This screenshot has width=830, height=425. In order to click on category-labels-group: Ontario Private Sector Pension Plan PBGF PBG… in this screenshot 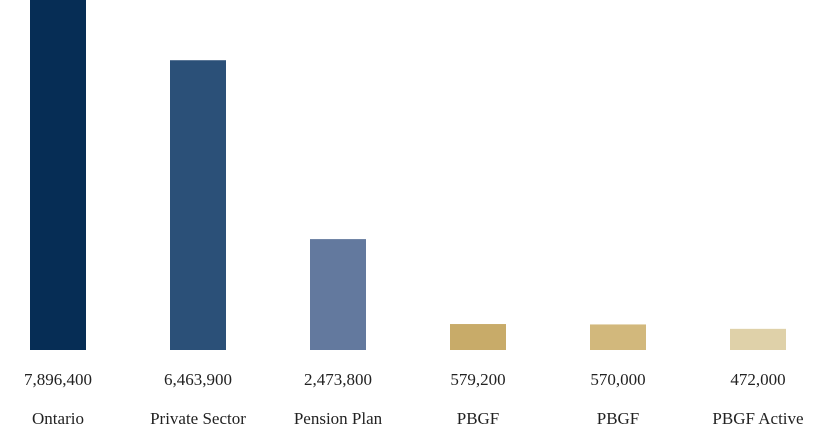, I will do `click(418, 417)`.